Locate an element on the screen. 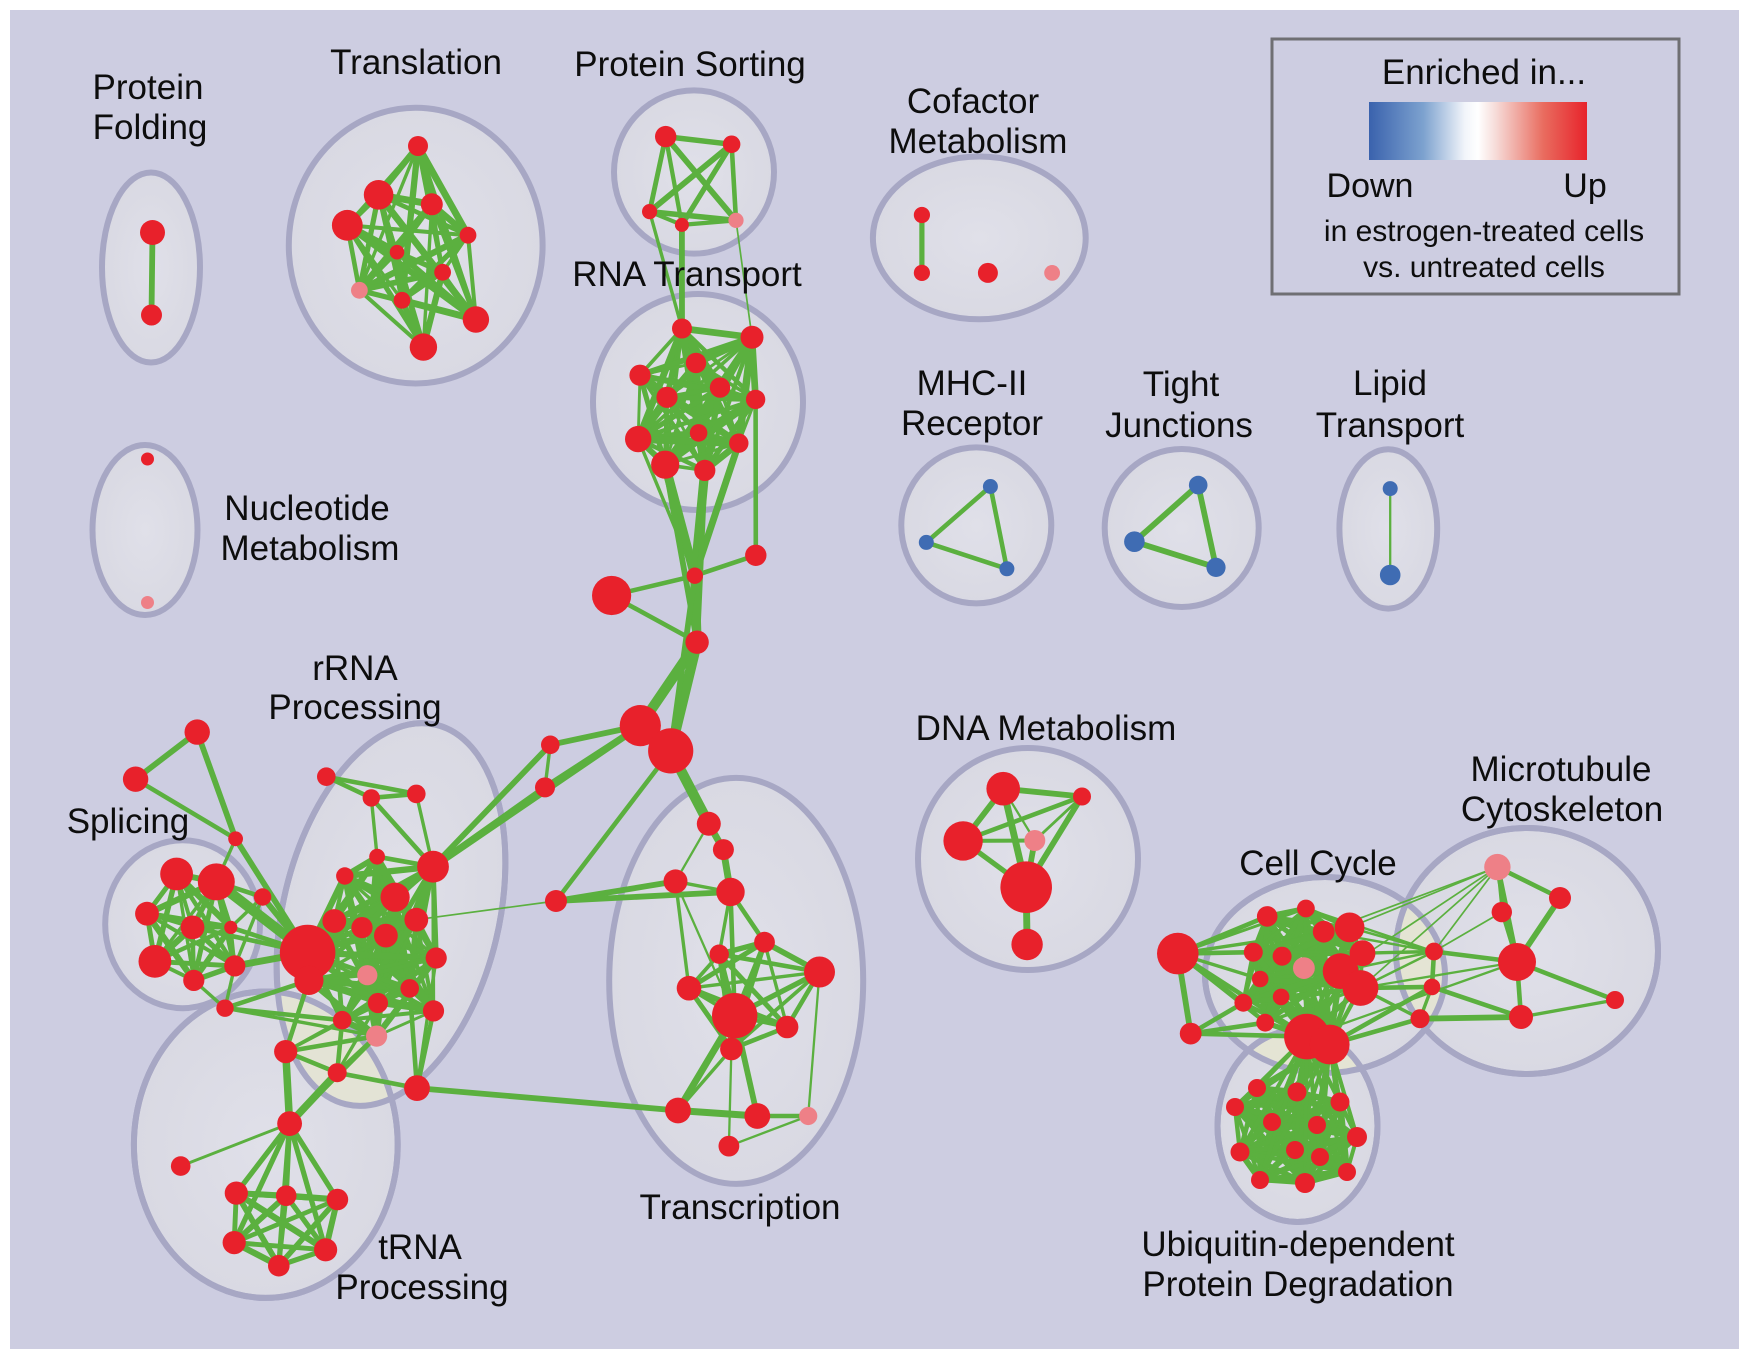 The width and height of the screenshot is (1750, 1360). svg-text: Protein is located at coordinates (148, 87).